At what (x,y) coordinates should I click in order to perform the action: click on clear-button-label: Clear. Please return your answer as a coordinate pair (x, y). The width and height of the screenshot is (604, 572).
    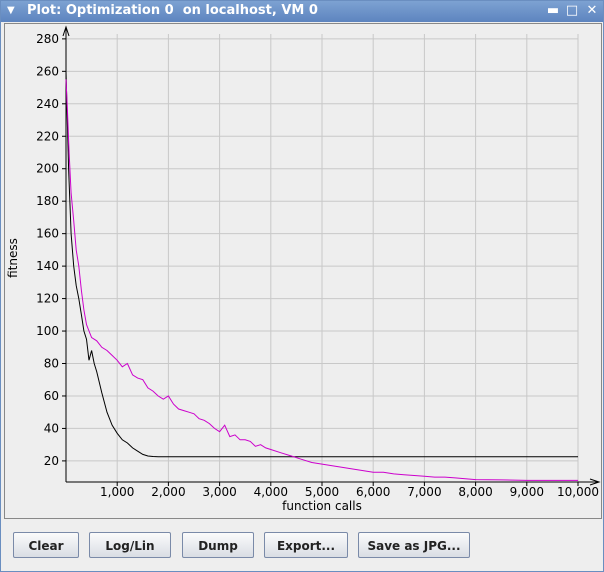
    Looking at the image, I should click on (46, 545).